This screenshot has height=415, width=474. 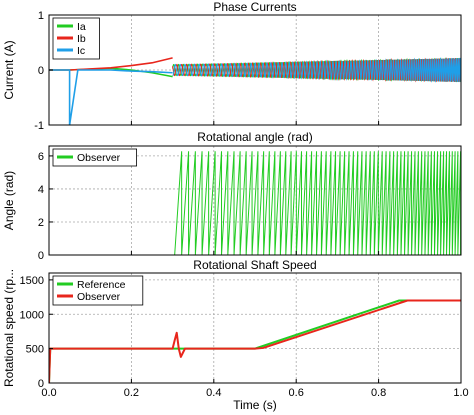 What do you see at coordinates (39, 126) in the screenshot?
I see `y-tick-label: -1` at bounding box center [39, 126].